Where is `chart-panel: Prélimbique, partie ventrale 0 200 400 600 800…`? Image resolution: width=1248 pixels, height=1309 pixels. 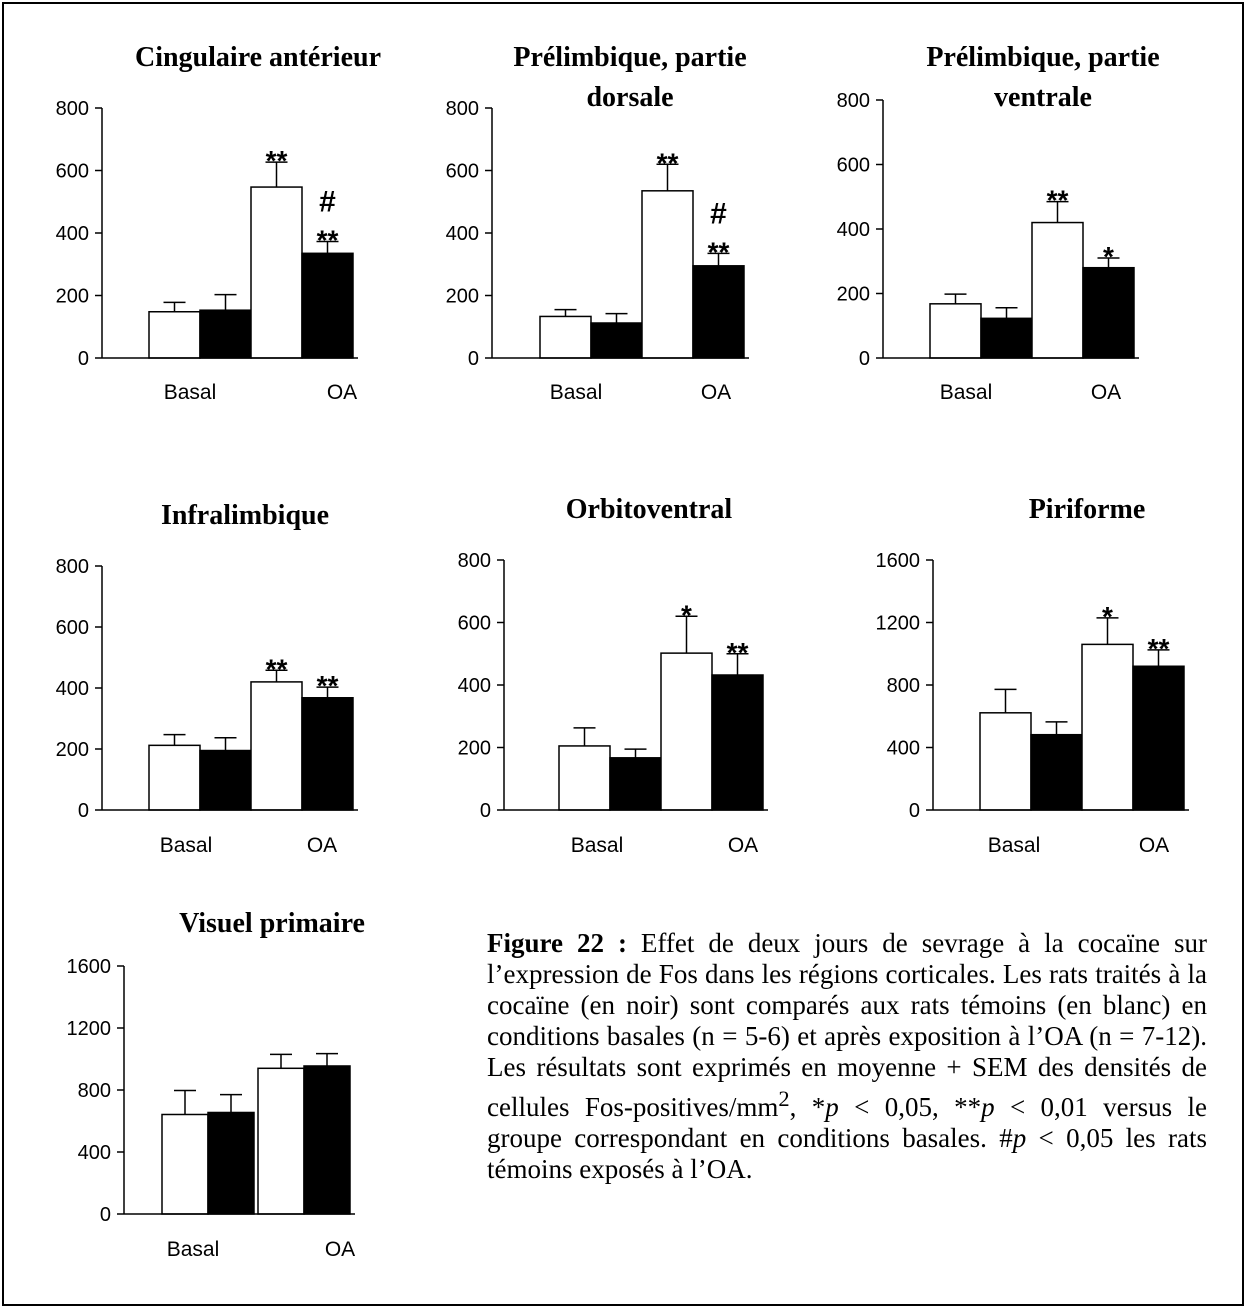 chart-panel: Prélimbique, partie ventrale 0 200 400 600 800… is located at coordinates (998, 223).